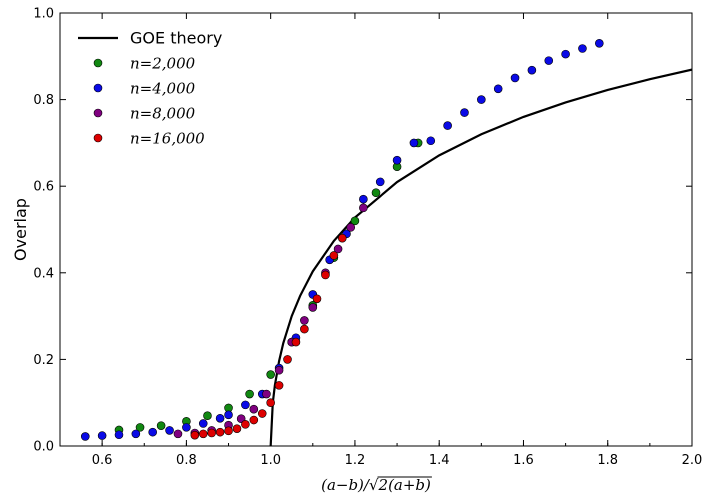  Describe the element at coordinates (692, 460) in the screenshot. I see `x-tick-label: 2.0` at that location.